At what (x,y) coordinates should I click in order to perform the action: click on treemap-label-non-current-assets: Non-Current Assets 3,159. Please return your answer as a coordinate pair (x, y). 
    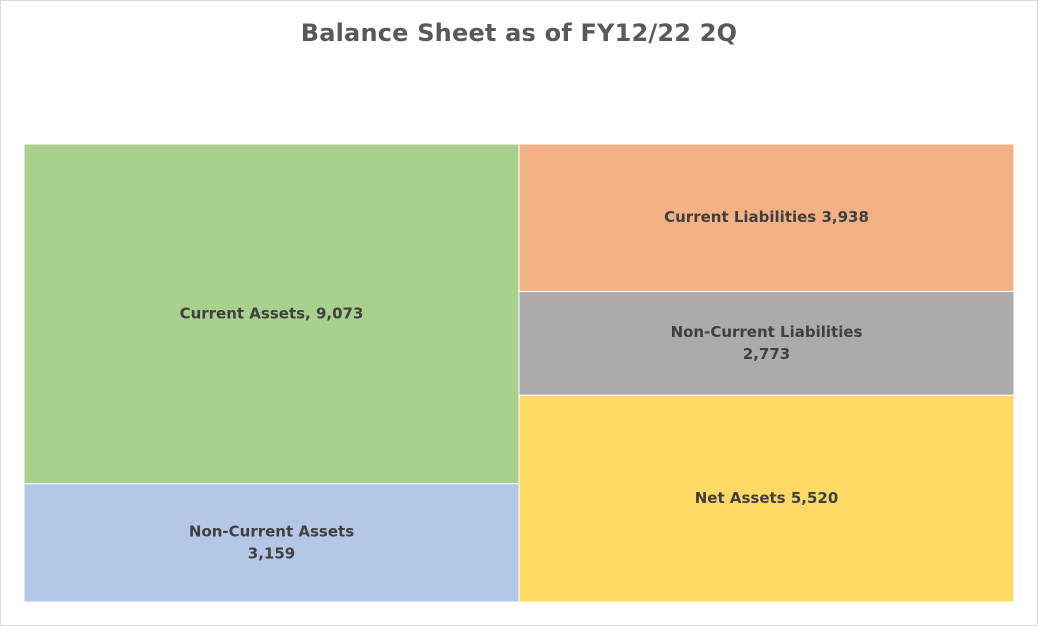
    Looking at the image, I should click on (271, 542).